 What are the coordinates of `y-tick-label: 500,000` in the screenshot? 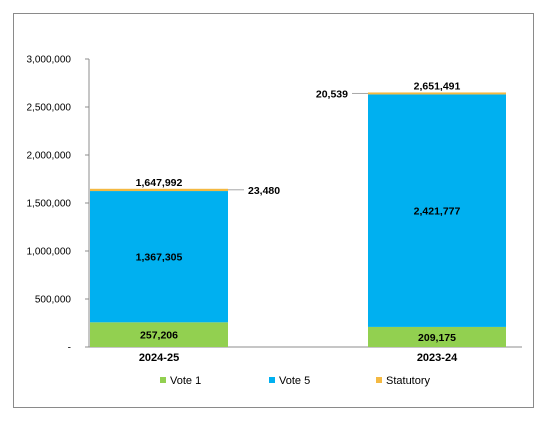 It's located at (53, 300).